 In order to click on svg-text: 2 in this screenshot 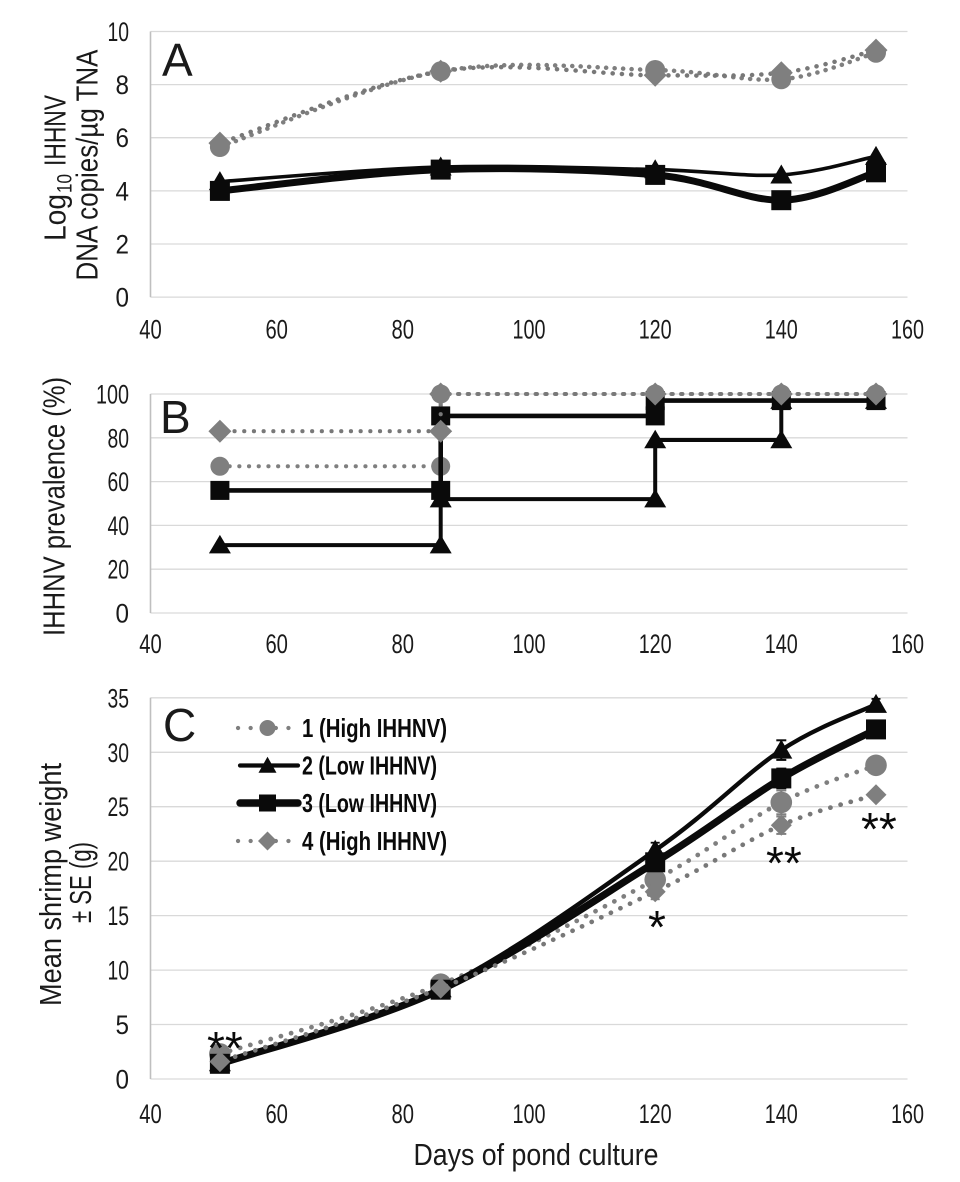, I will do `click(123, 245)`.